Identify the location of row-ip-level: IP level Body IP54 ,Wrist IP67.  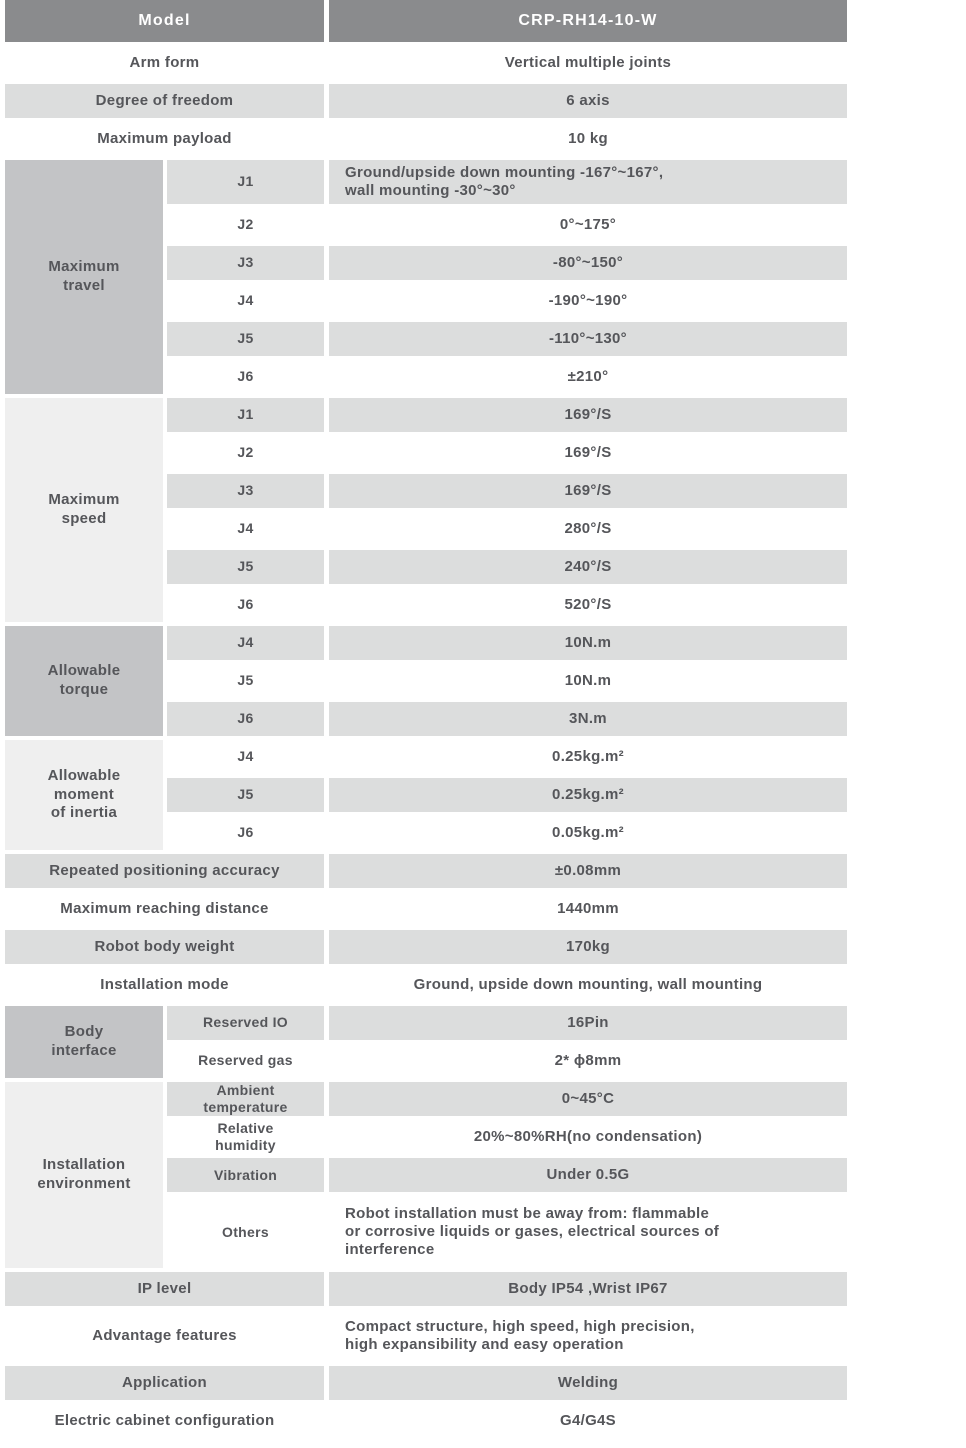
(426, 1289).